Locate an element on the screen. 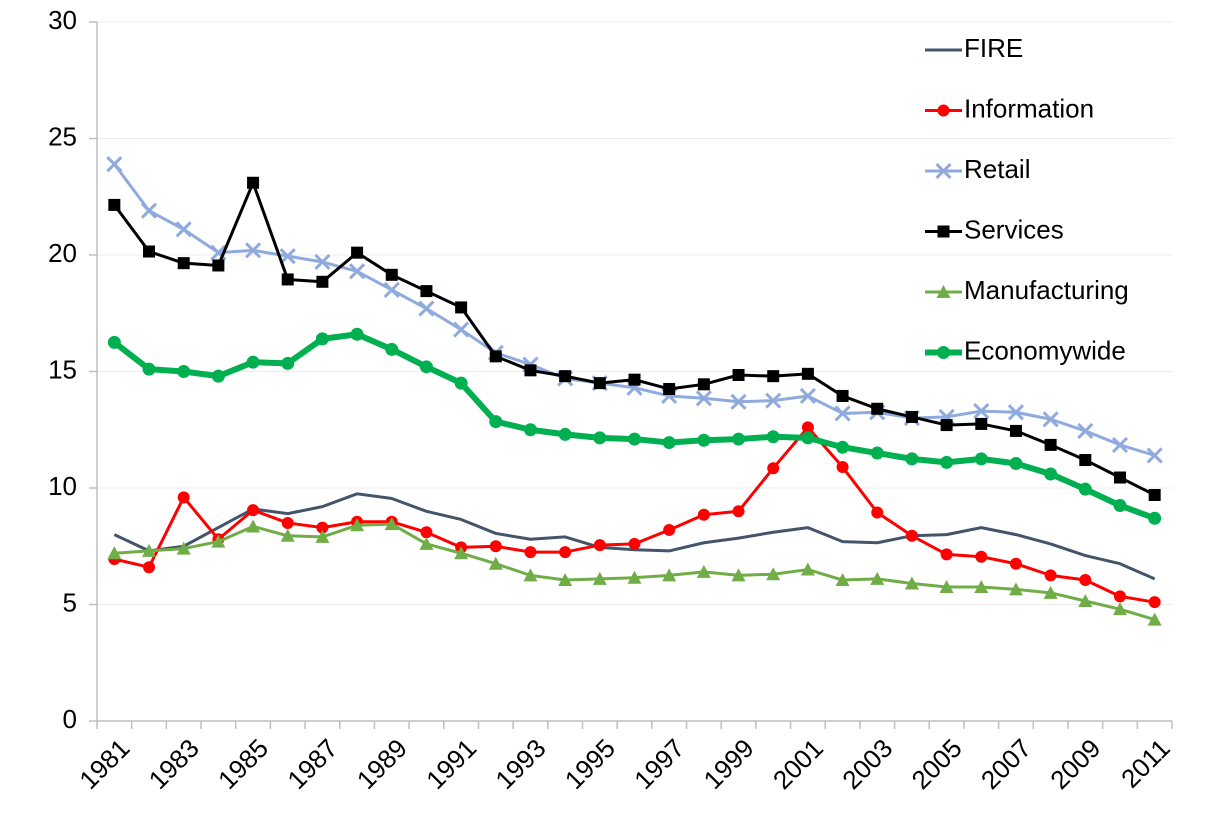  legend-label: Economywide is located at coordinates (1045, 350).